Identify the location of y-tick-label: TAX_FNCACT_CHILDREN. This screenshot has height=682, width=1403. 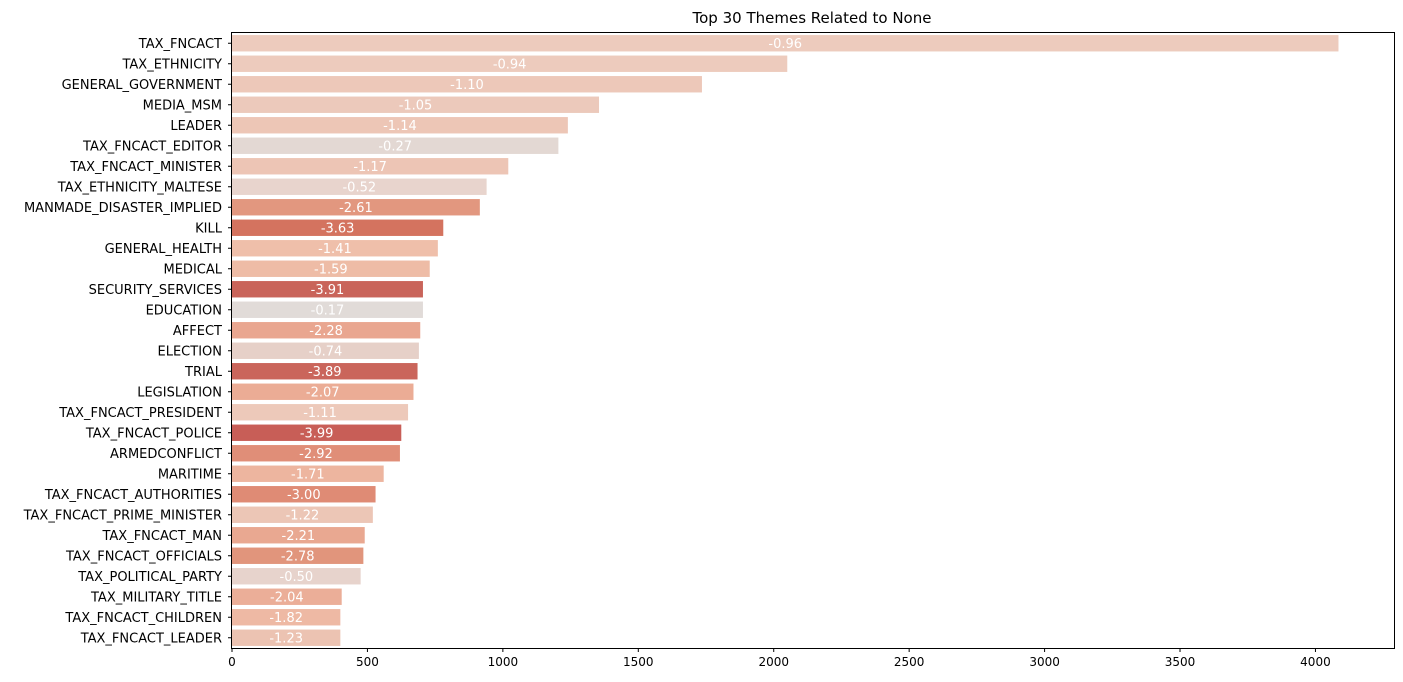
(143, 618).